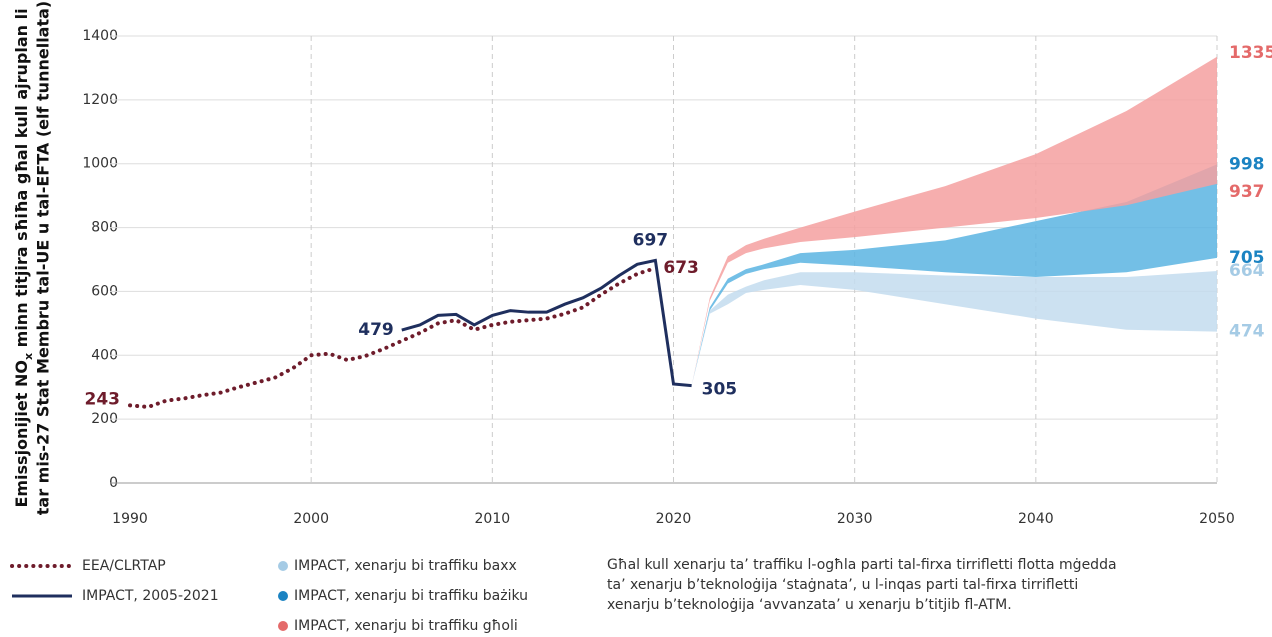 The image size is (1272, 637). I want to click on data-label: 305, so click(720, 390).